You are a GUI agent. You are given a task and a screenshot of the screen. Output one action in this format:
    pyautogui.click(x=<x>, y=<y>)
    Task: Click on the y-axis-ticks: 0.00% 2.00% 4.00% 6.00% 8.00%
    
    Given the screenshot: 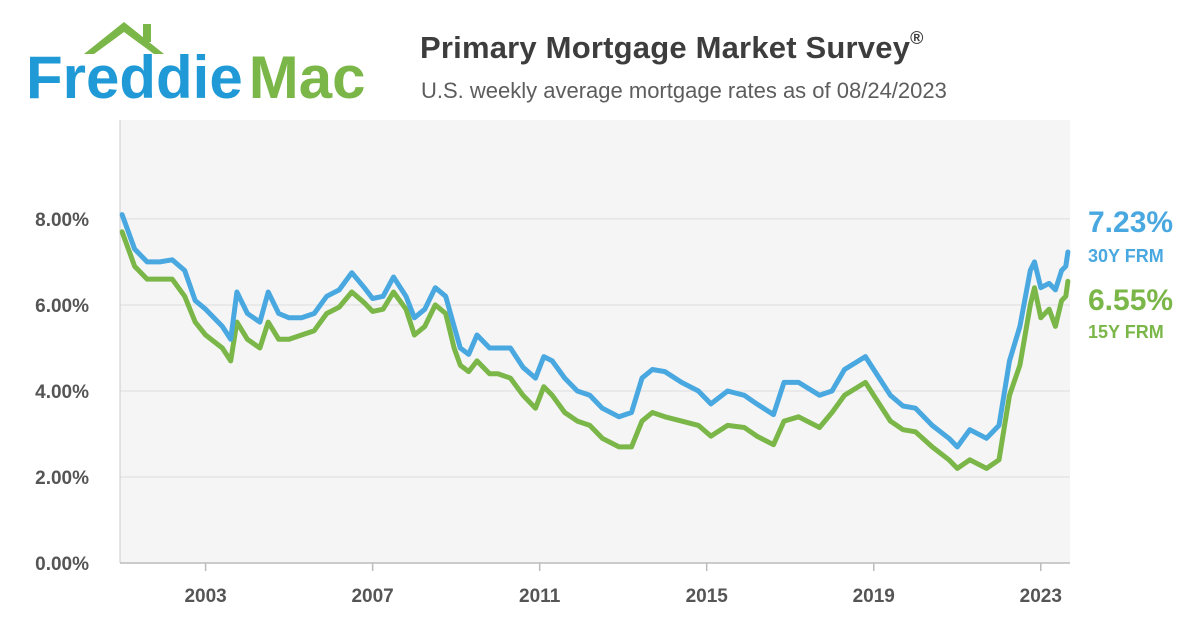 What is the action you would take?
    pyautogui.click(x=62, y=392)
    